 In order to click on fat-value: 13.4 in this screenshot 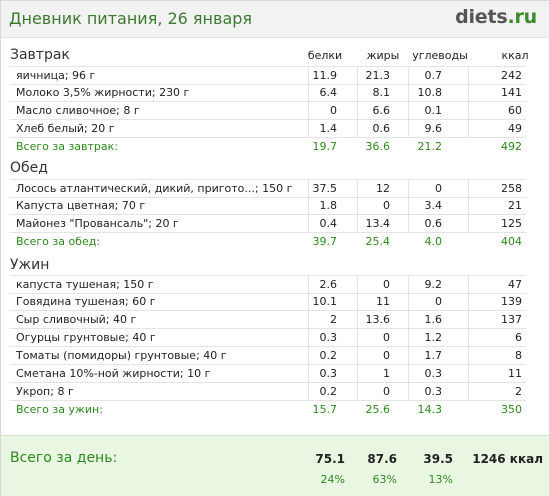, I will do `click(378, 223)`.